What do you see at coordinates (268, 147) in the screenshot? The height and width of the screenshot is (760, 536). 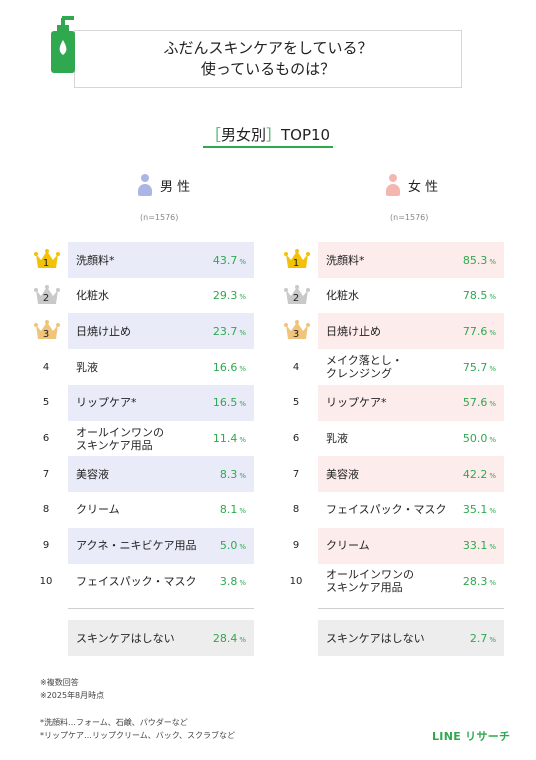 I see `subtitle-underline` at bounding box center [268, 147].